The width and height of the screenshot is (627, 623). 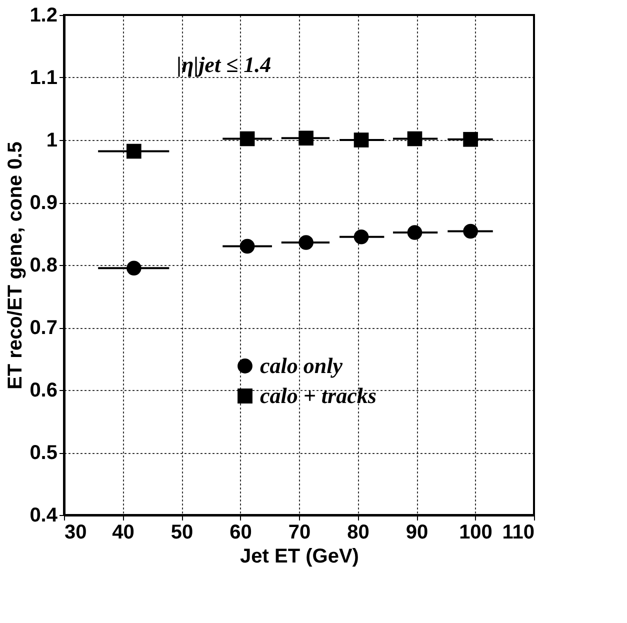 What do you see at coordinates (44, 265) in the screenshot?
I see `y-tick-label: 0.8` at bounding box center [44, 265].